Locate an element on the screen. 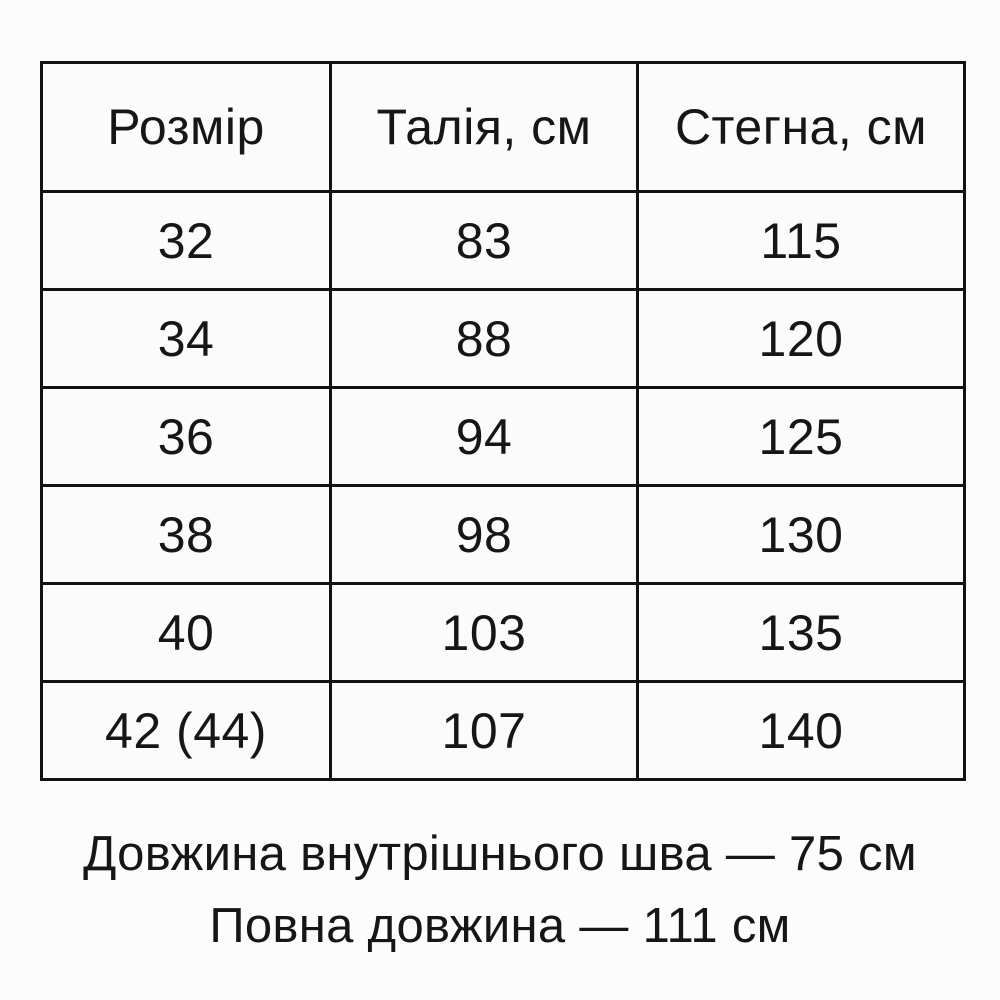 This screenshot has width=1000, height=1000. column-header-size: Розмір is located at coordinates (186, 127).